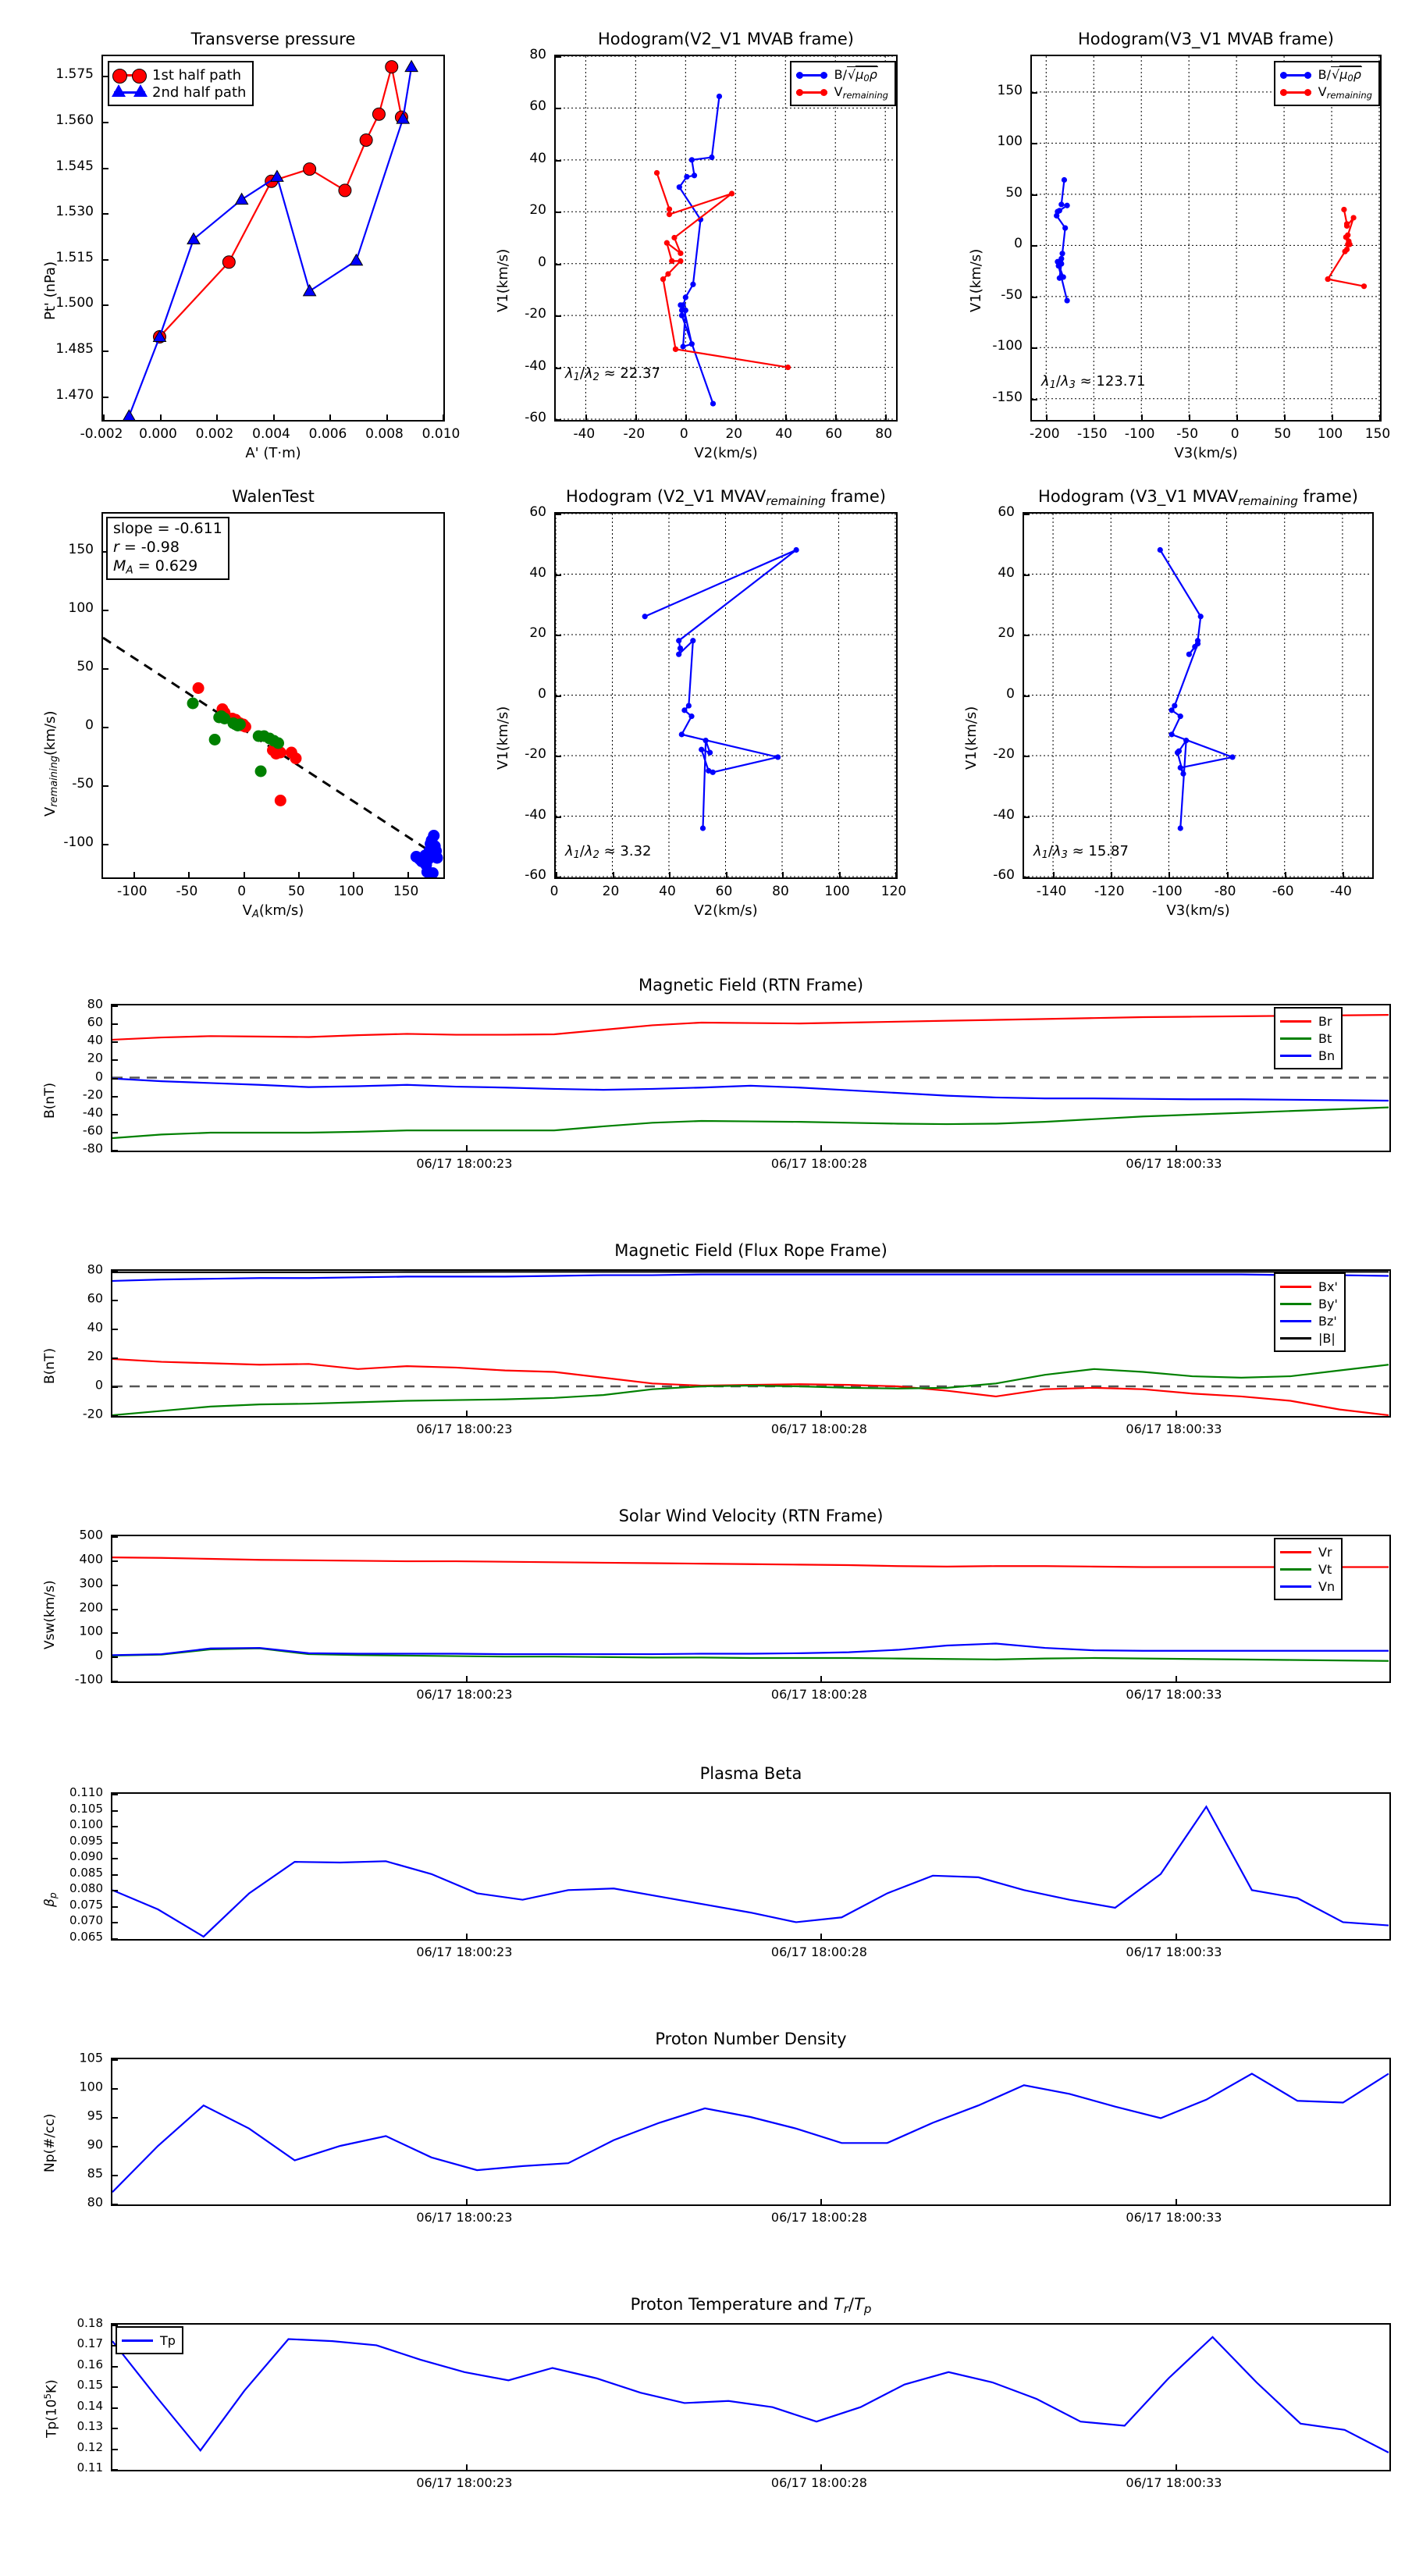  Describe the element at coordinates (1198, 497) in the screenshot. I see `panel-title: Hodogram (V3_V1 MVAVremaining frame)` at that location.